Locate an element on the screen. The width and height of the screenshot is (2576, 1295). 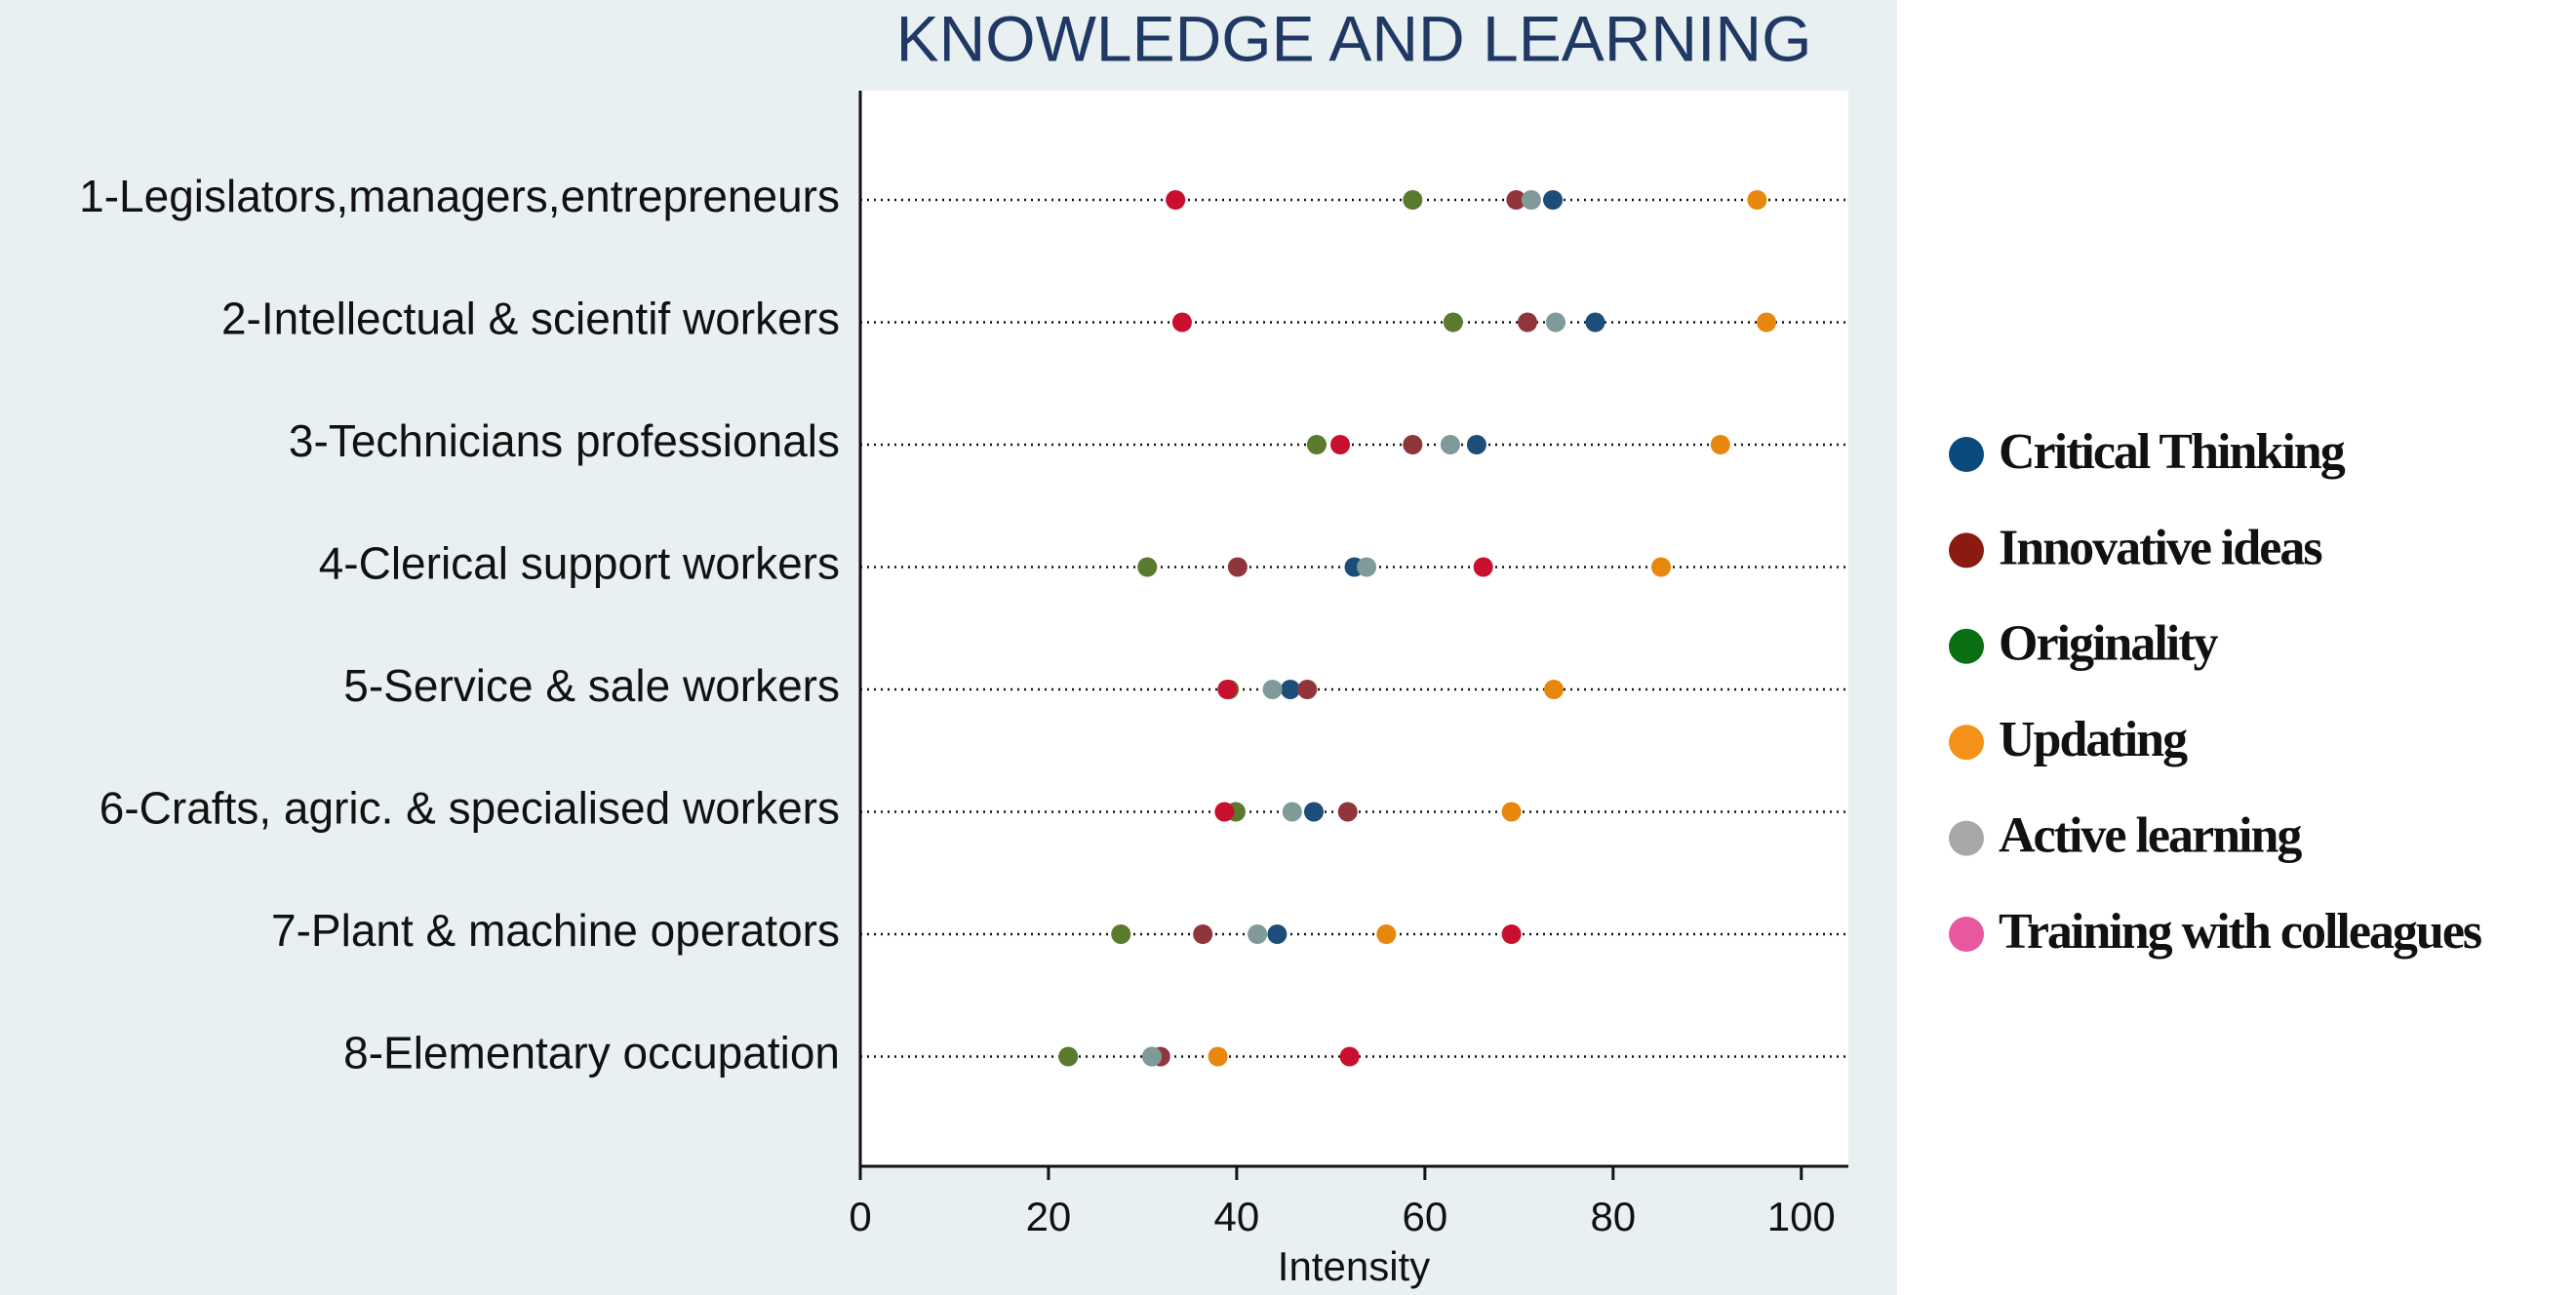
y-tick-label: 5-Service & sale workers is located at coordinates (591, 685).